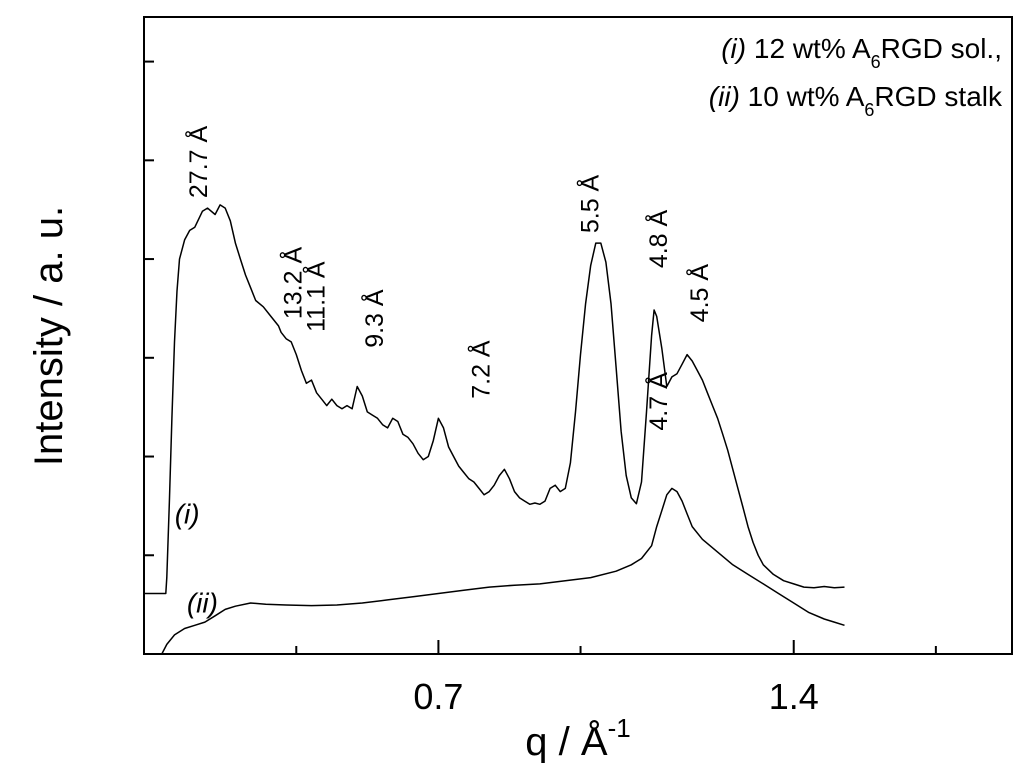  What do you see at coordinates (658, 401) in the screenshot?
I see `peak-label-8: 4.7 Å` at bounding box center [658, 401].